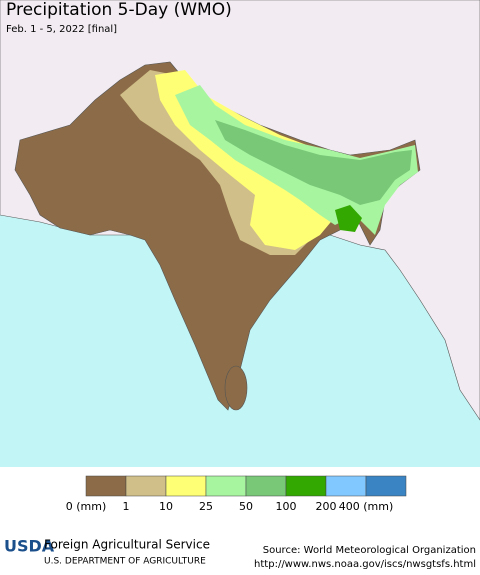 The width and height of the screenshot is (480, 575). I want to click on sri-lanka, so click(236, 388).